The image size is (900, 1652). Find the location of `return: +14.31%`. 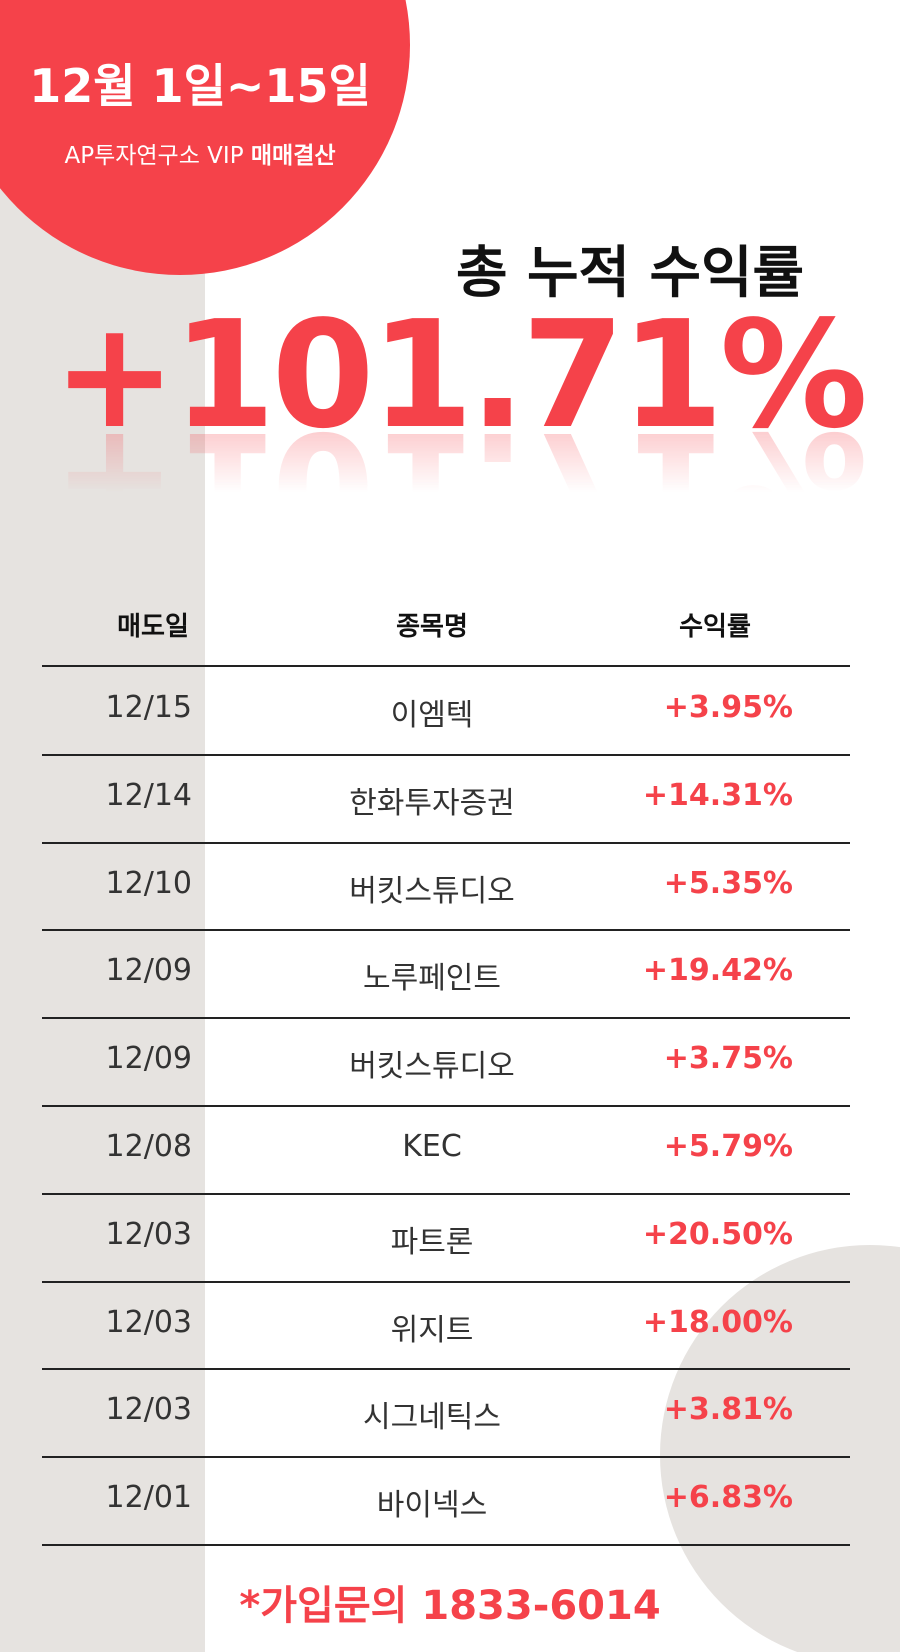

return: +14.31% is located at coordinates (717, 795).